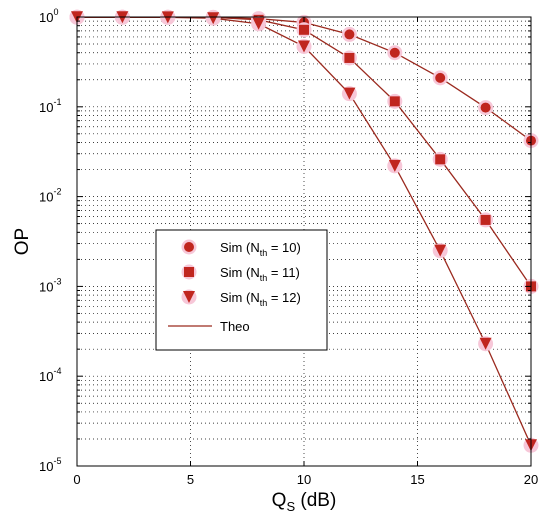 Image resolution: width=550 pixels, height=531 pixels. I want to click on y-tick-label: 10⁻², so click(50, 196).